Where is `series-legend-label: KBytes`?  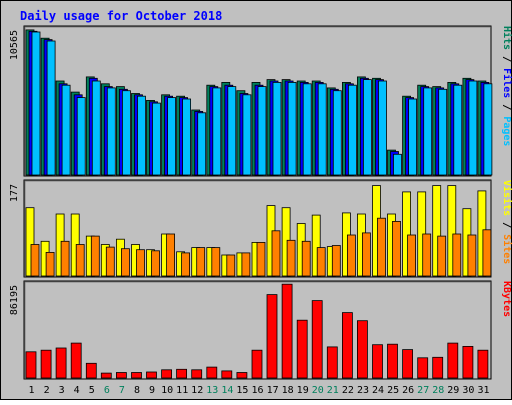
series-legend-label: KBytes is located at coordinates (506, 299).